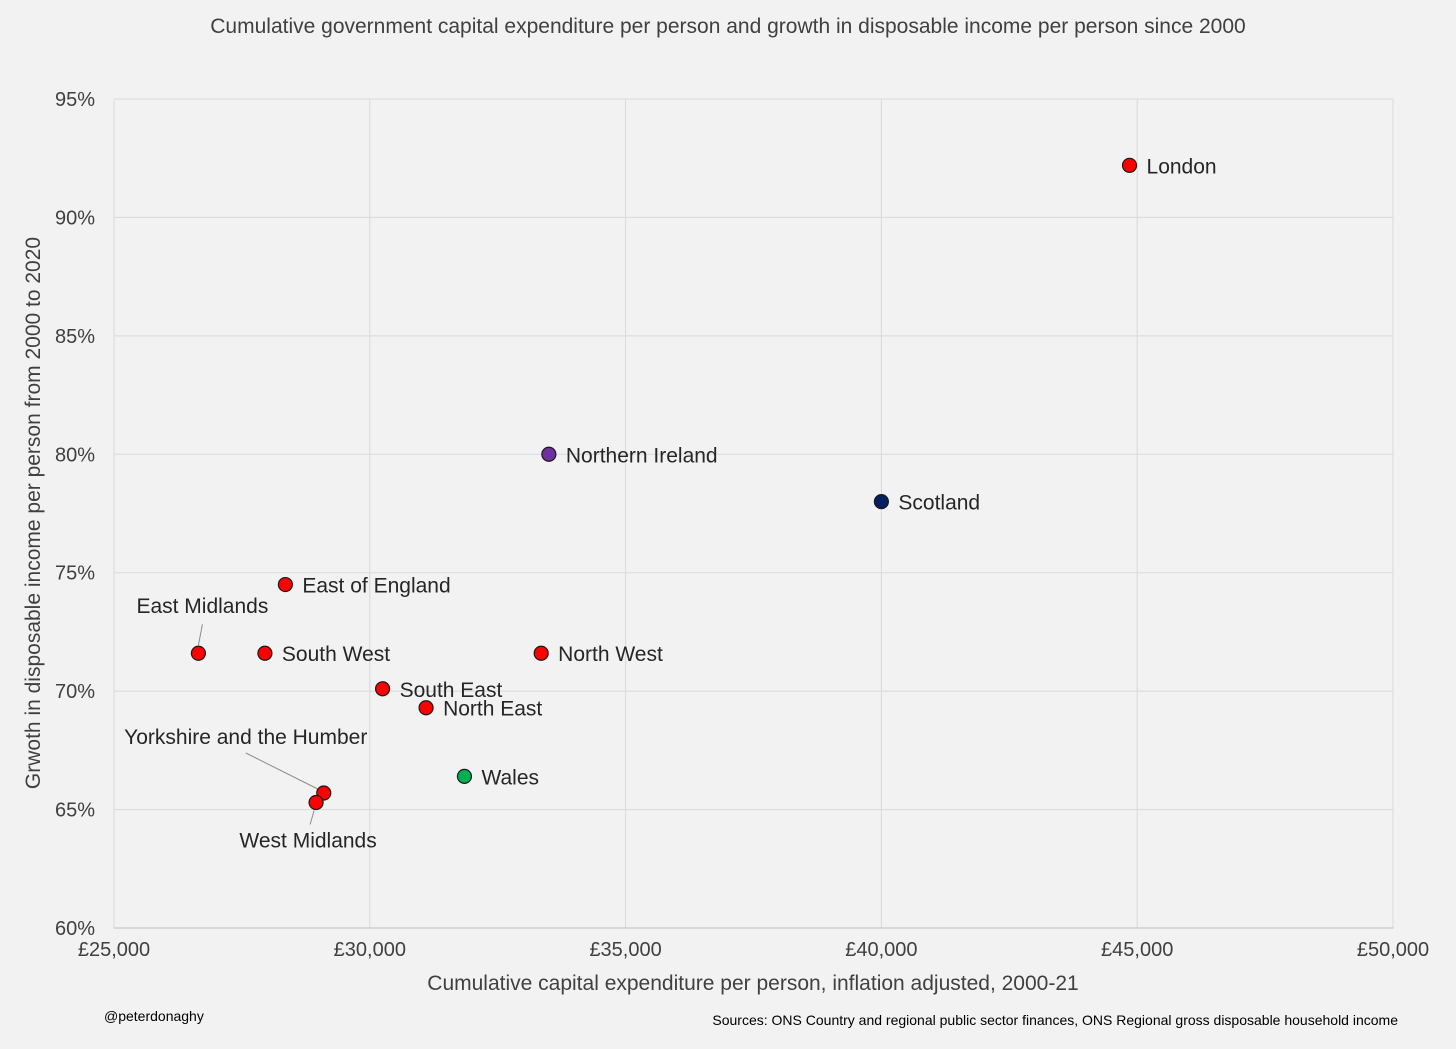 This screenshot has width=1456, height=1049. I want to click on y-tick-label: 75%, so click(75, 574).